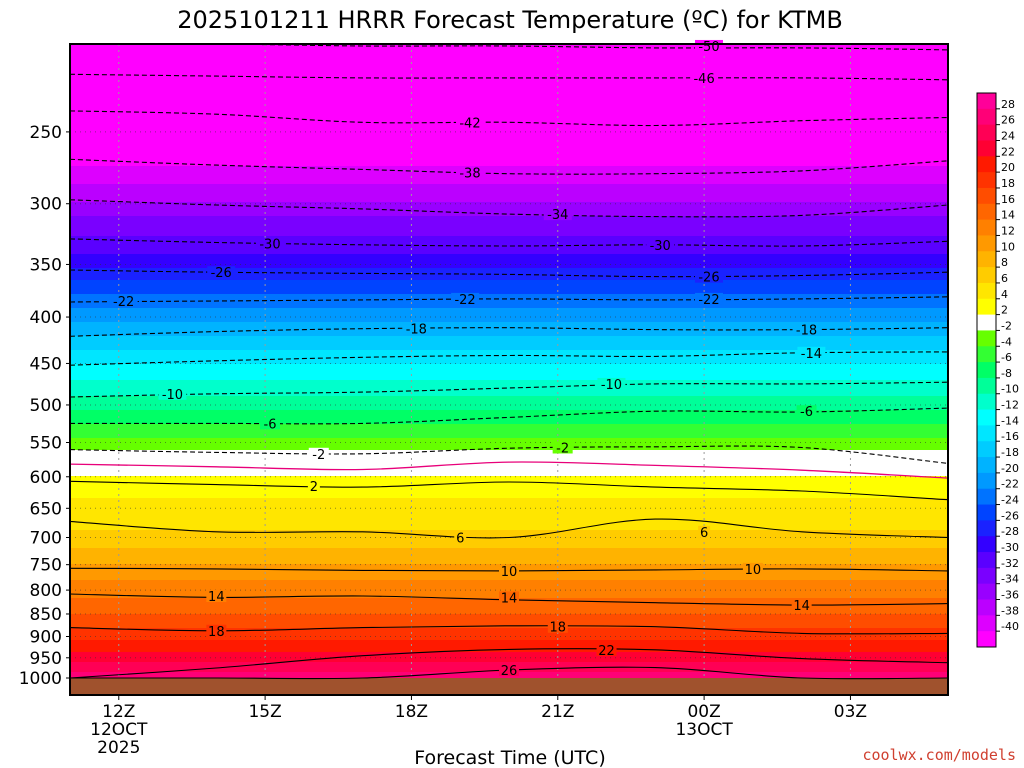  What do you see at coordinates (850, 712) in the screenshot?
I see `x-tick-label: 03Z` at bounding box center [850, 712].